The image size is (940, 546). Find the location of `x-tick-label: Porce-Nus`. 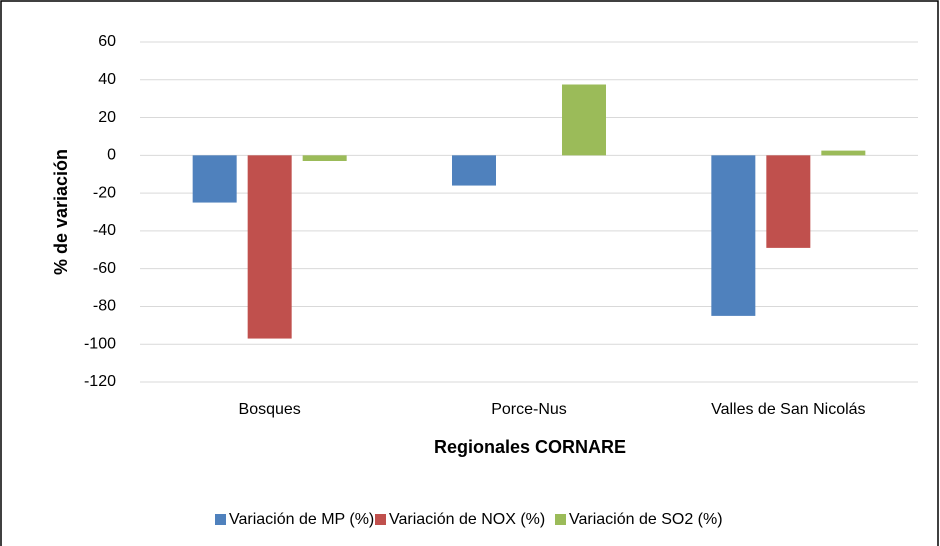

x-tick-label: Porce-Nus is located at coordinates (529, 409).